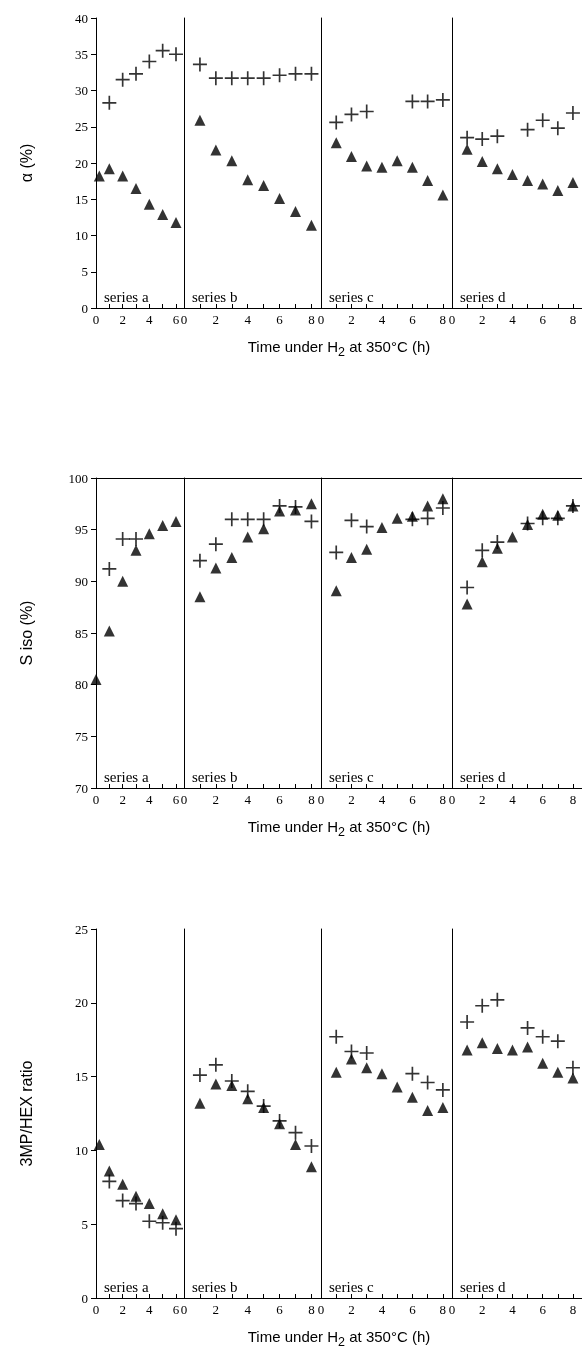  Describe the element at coordinates (26, 163) in the screenshot. I see `y-axis-title: α (%)` at that location.